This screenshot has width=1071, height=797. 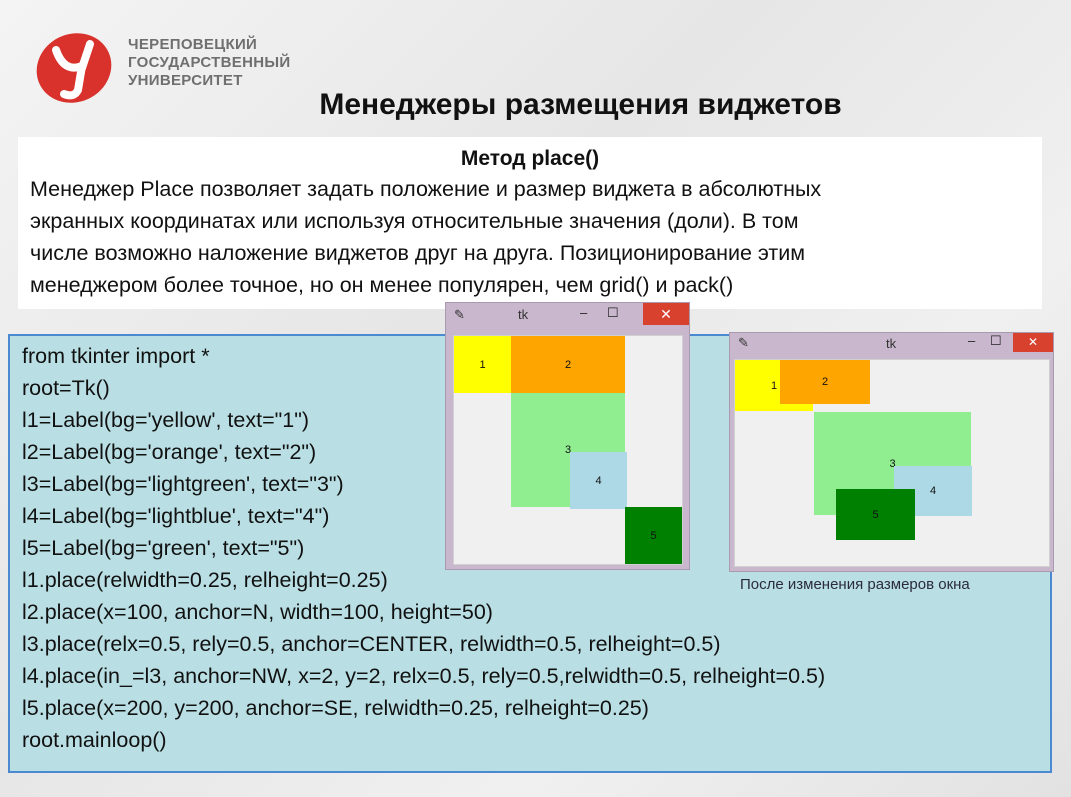 I want to click on slide-title: Менеджеры размещения виджетов, so click(x=580, y=104).